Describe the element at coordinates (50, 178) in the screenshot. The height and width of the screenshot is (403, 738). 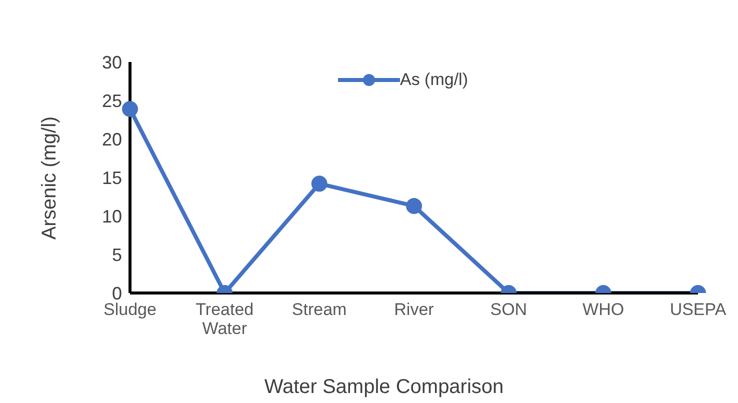
I see `y-axis-title: Arsenic (mg/l)` at that location.